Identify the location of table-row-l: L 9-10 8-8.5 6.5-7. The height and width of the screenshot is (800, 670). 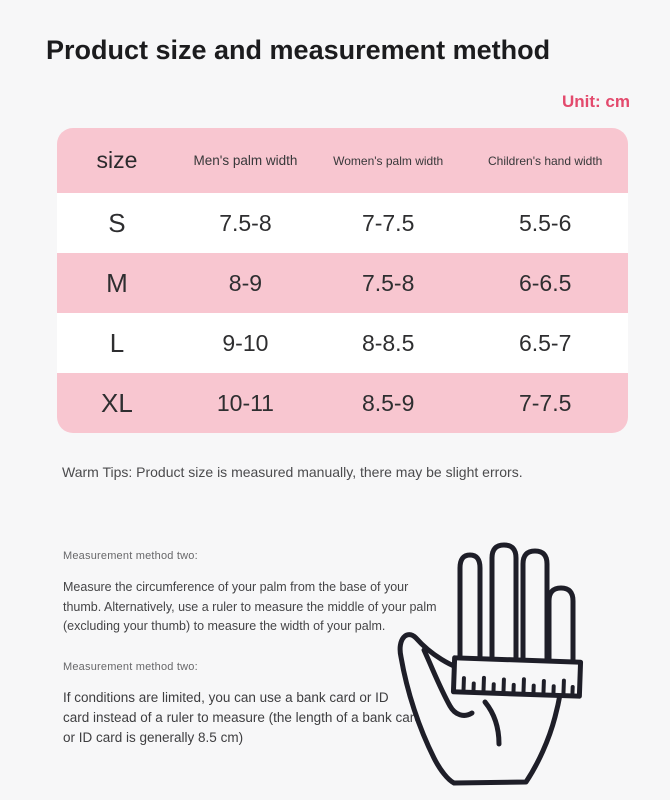
(342, 343).